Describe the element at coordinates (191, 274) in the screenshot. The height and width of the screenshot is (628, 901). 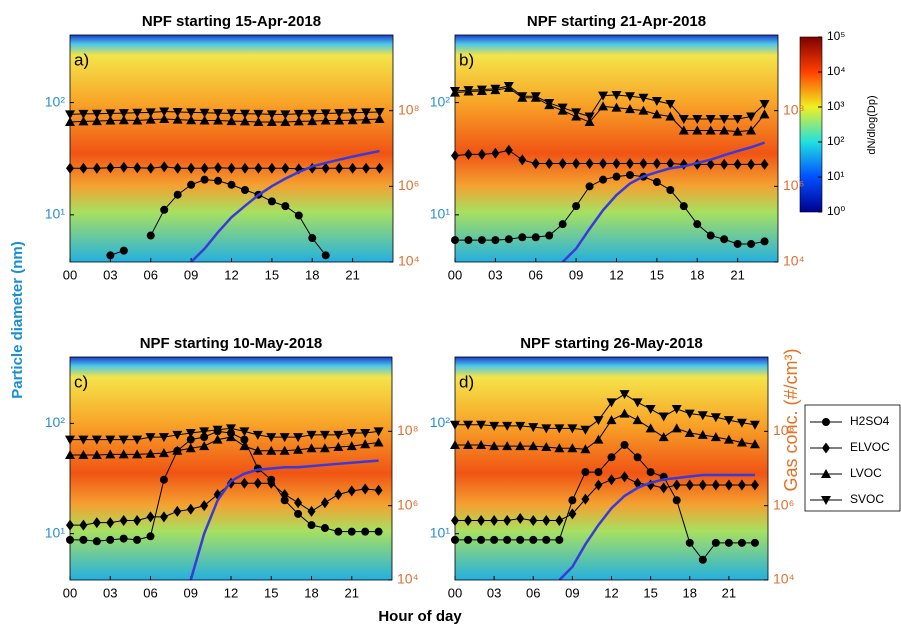
I see `x-tick-label: 09` at that location.